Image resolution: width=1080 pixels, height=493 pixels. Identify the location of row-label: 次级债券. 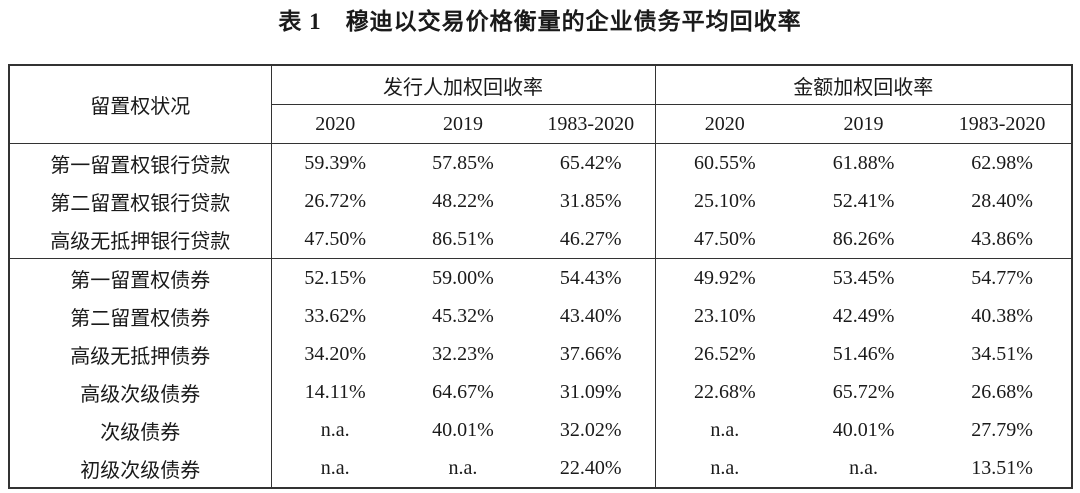
(140, 430).